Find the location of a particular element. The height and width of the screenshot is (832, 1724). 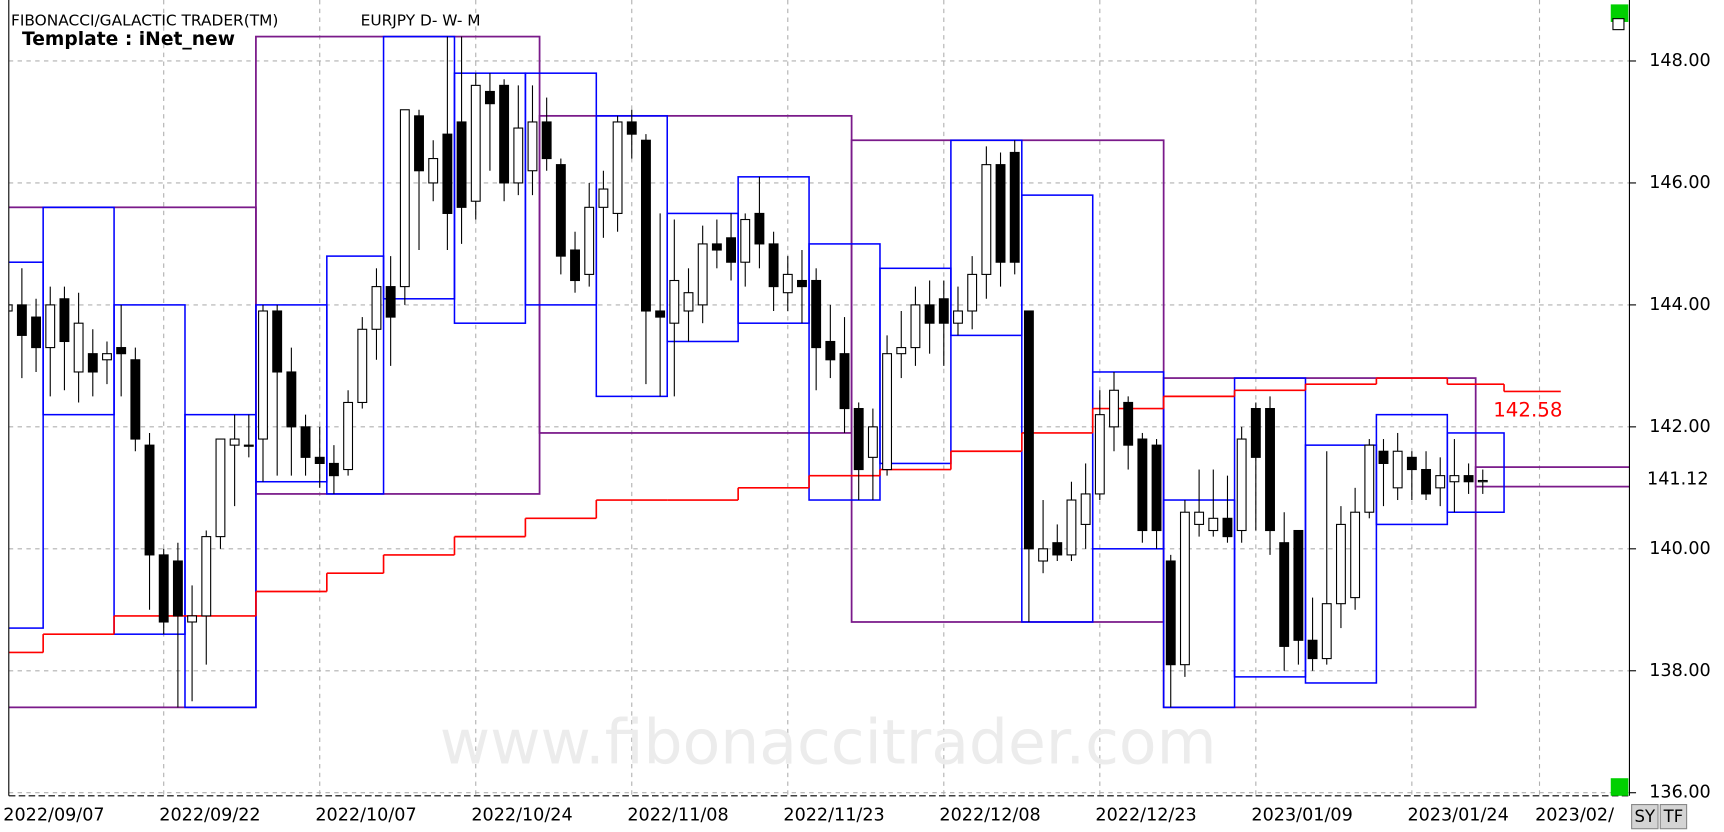

app-title: FIBONACCI/GALACTIC TRADER(TM) is located at coordinates (144, 20).